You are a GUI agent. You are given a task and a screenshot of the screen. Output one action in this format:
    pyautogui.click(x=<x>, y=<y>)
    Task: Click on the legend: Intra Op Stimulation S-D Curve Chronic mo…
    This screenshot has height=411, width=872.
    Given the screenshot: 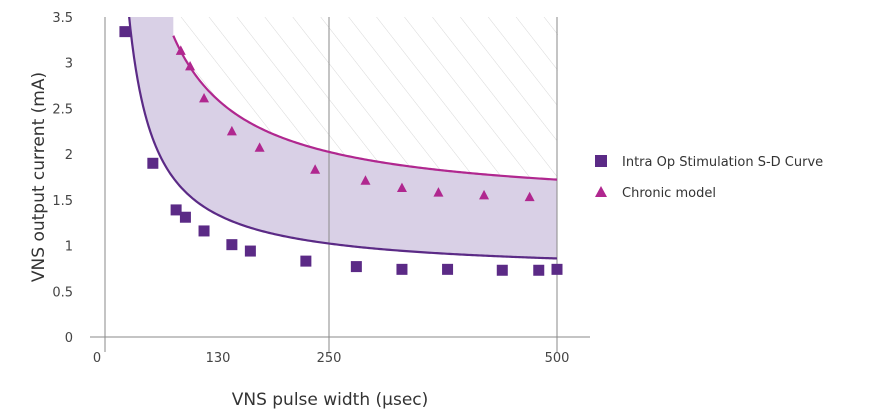 What is the action you would take?
    pyautogui.click(x=709, y=178)
    